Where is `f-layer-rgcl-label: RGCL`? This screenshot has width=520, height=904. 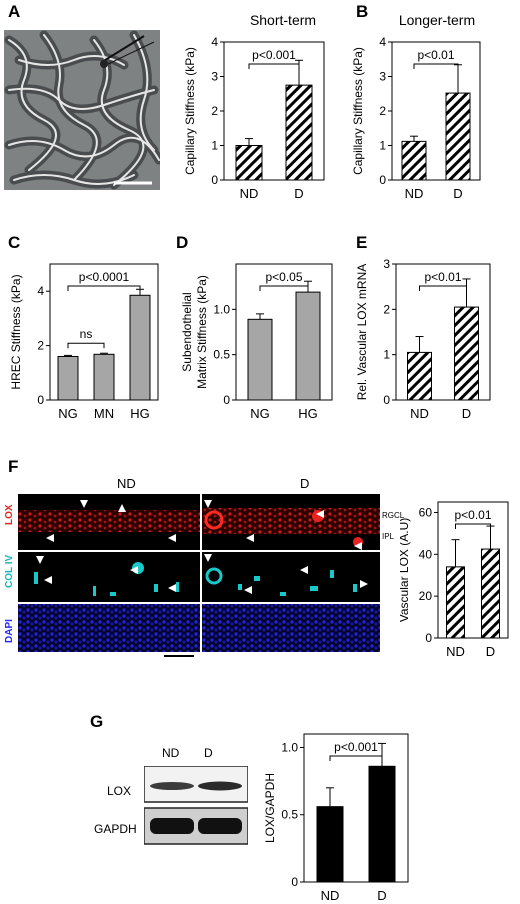
f-layer-rgcl-label: RGCL is located at coordinates (393, 515).